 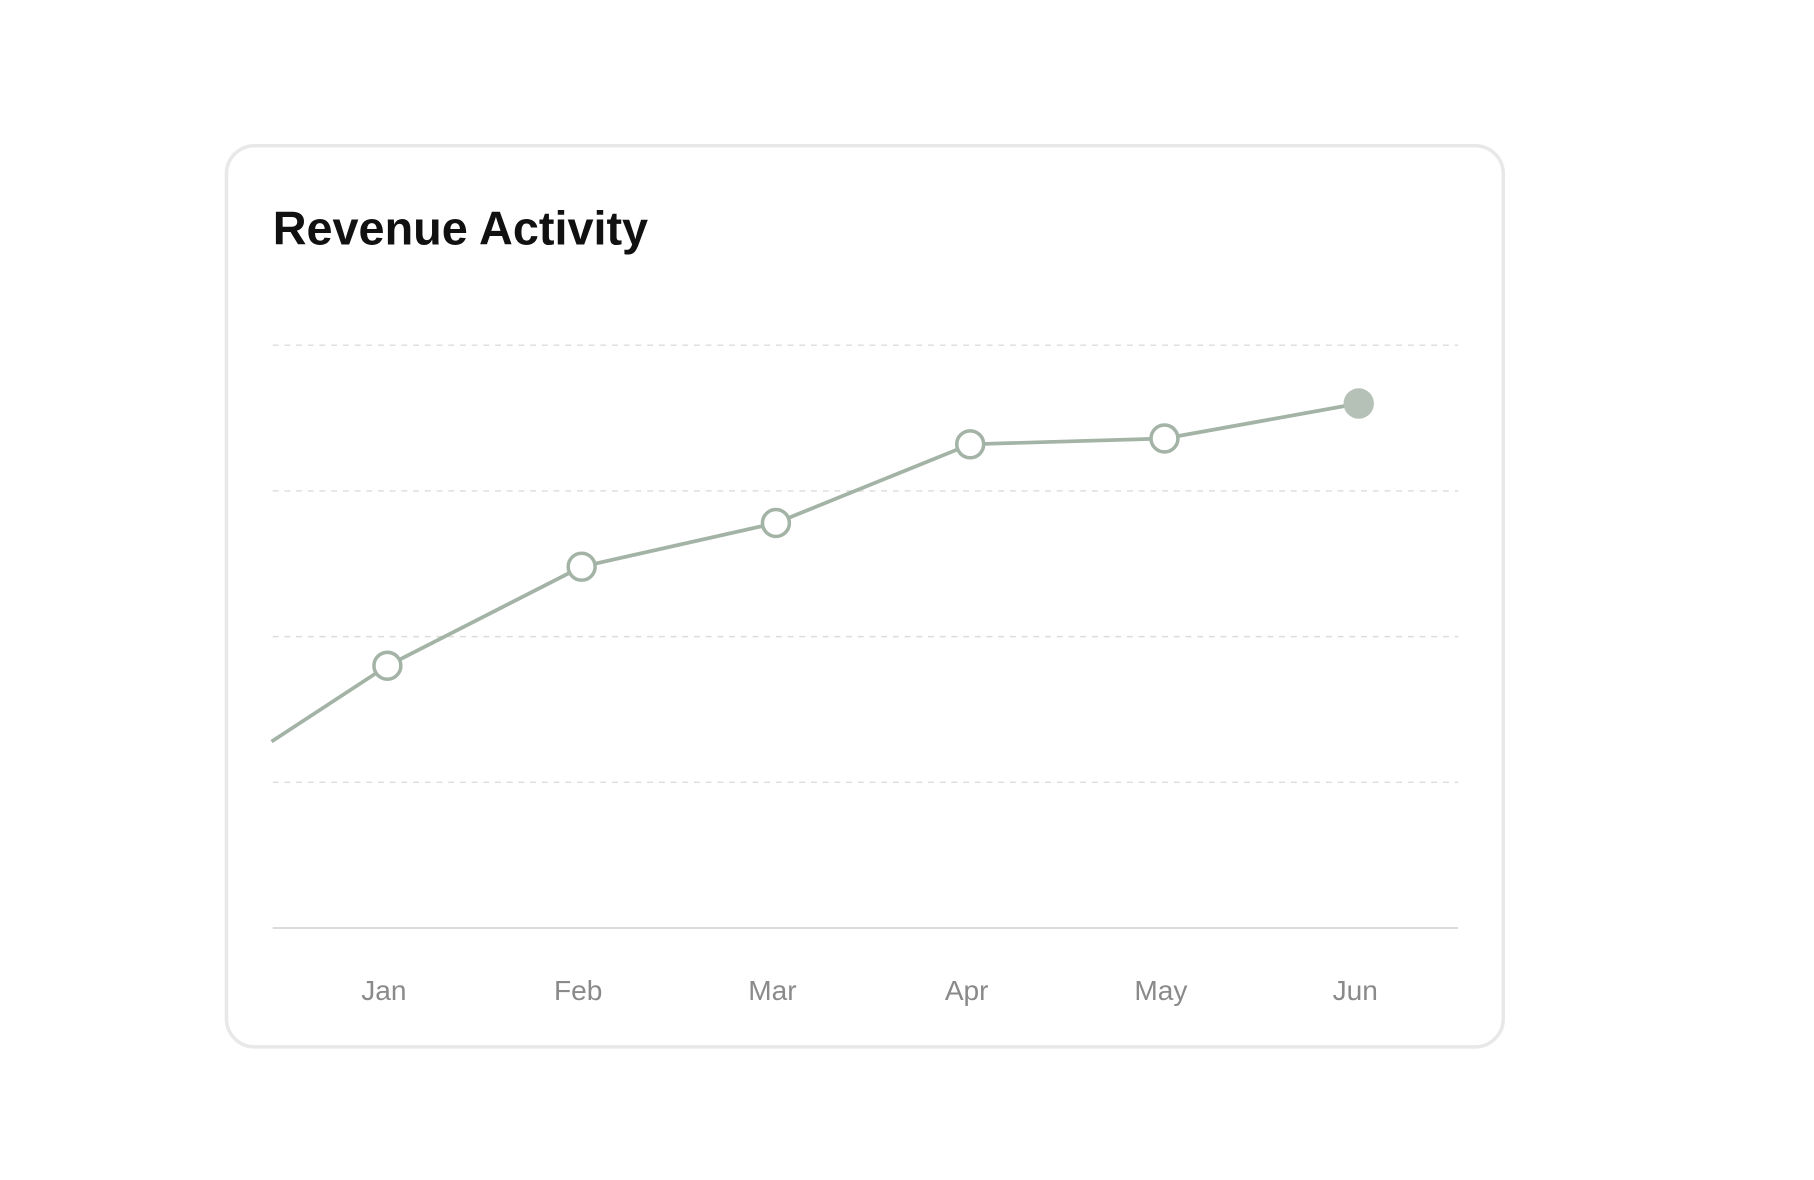 I want to click on x-tick-label: Jun, so click(x=1355, y=990).